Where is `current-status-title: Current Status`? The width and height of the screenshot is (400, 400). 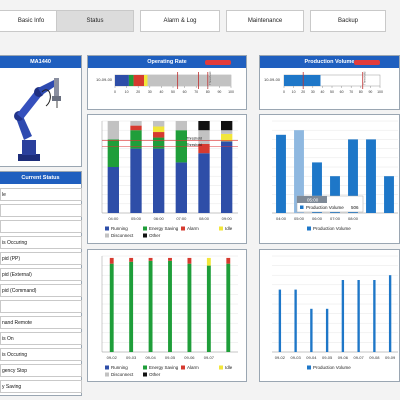 current-status-title: Current Status is located at coordinates (40, 178).